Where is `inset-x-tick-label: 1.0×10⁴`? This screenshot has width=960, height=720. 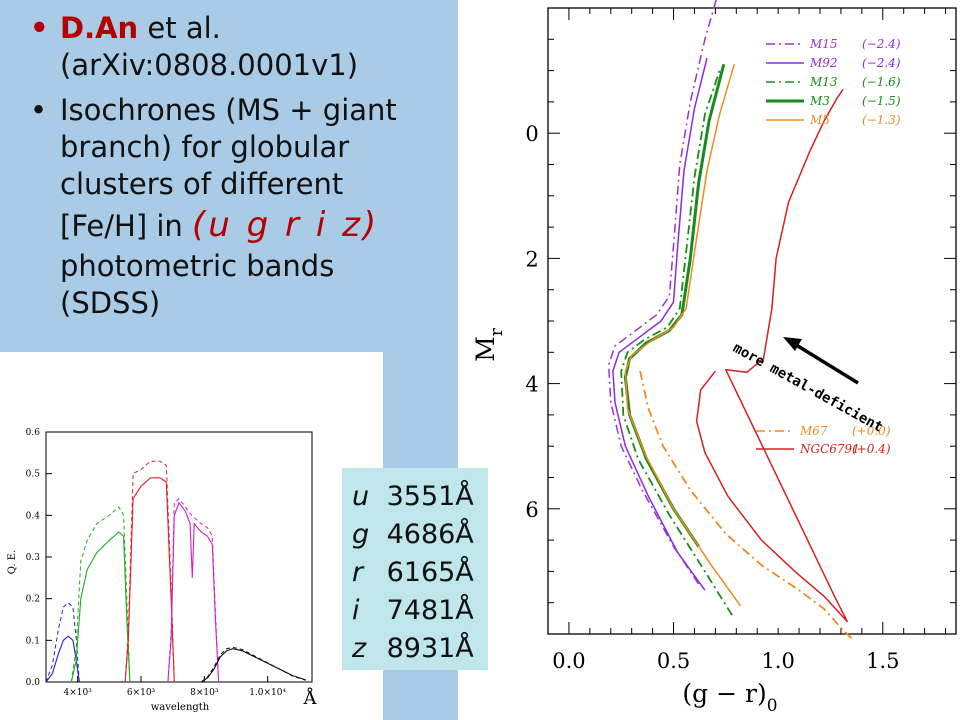 inset-x-tick-label: 1.0×10⁴ is located at coordinates (267, 693).